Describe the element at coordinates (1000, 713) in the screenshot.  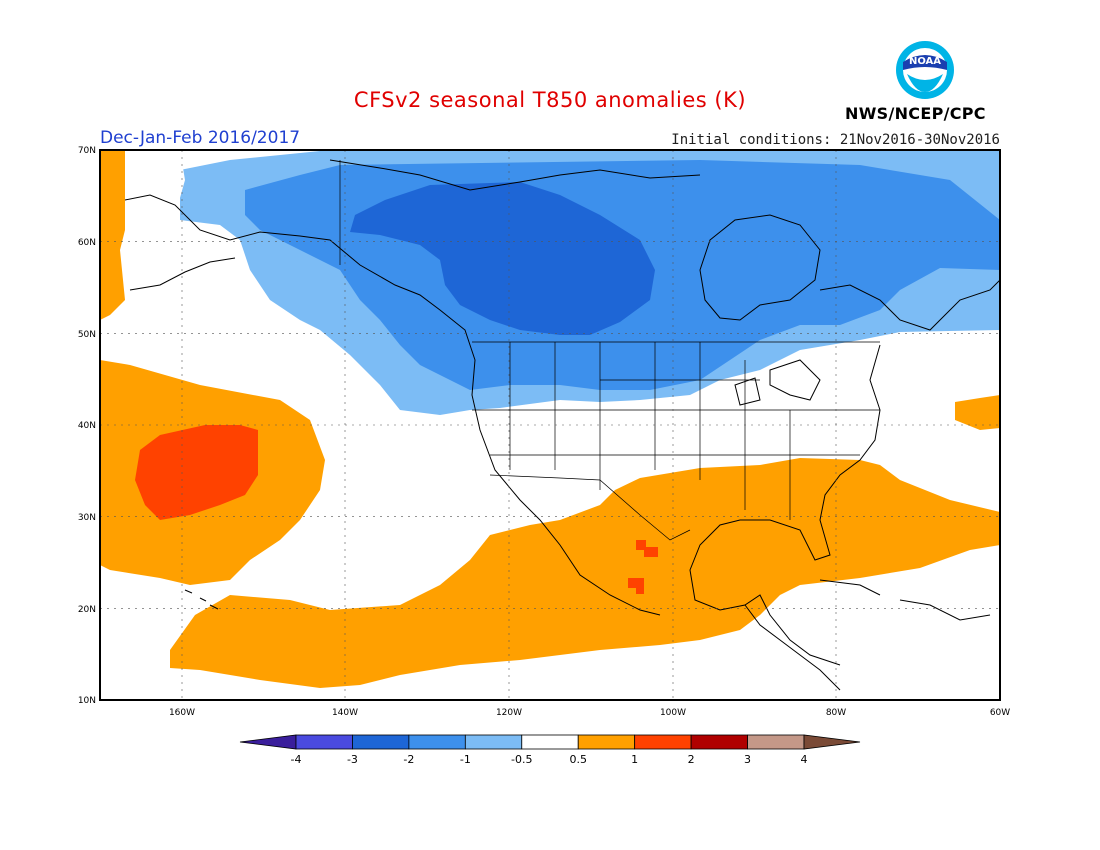
I see `lon-label-60w: 60W` at that location.